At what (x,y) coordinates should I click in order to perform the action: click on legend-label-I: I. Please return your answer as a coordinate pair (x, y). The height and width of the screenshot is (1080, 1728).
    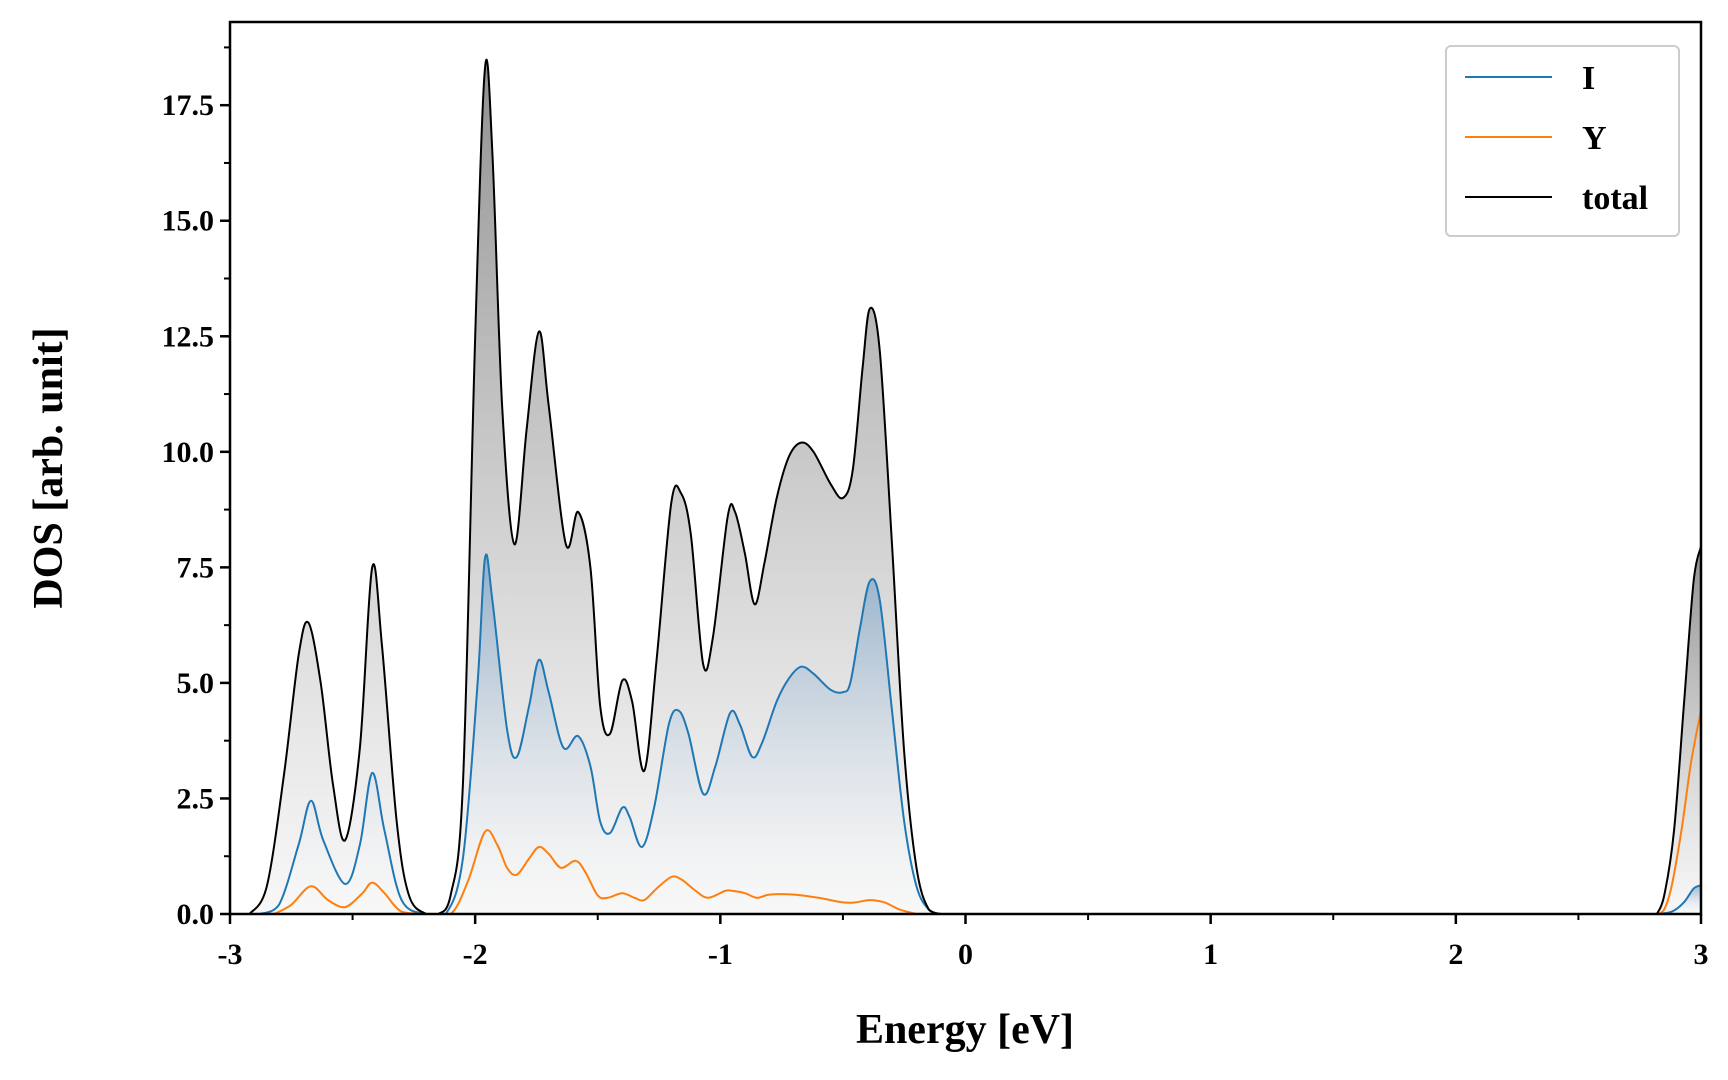
    Looking at the image, I should click on (1588, 78).